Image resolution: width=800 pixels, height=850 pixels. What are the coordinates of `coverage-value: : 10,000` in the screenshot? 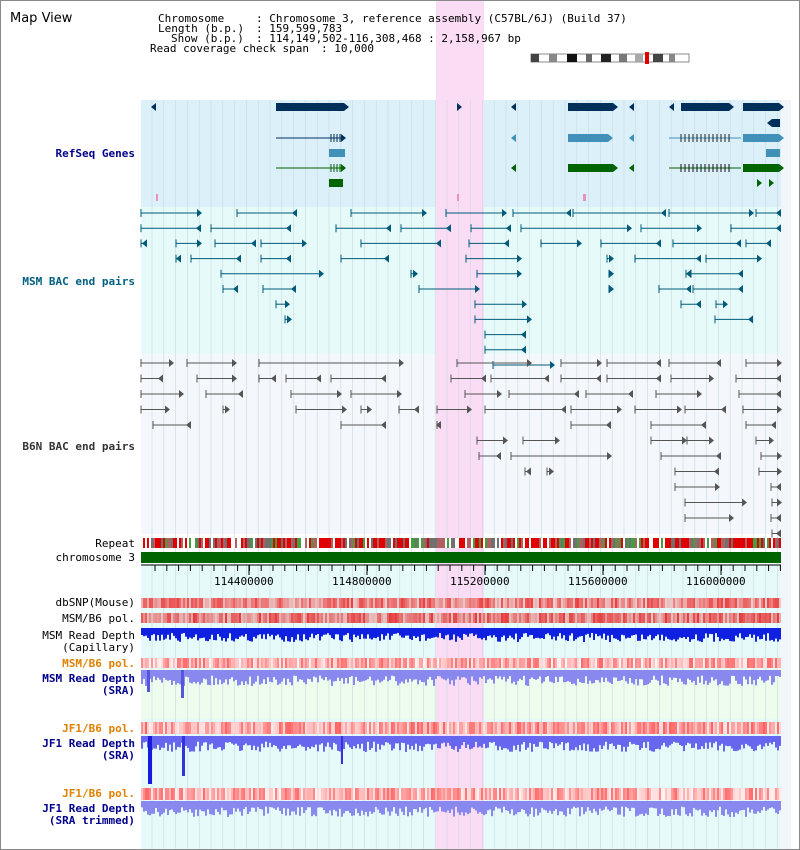 It's located at (347, 48).